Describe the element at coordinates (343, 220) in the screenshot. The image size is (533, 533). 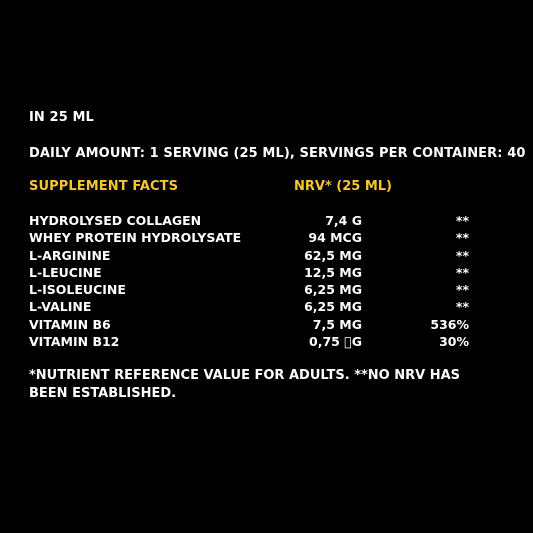
I see `ingredient-amount: 7,4 G` at that location.